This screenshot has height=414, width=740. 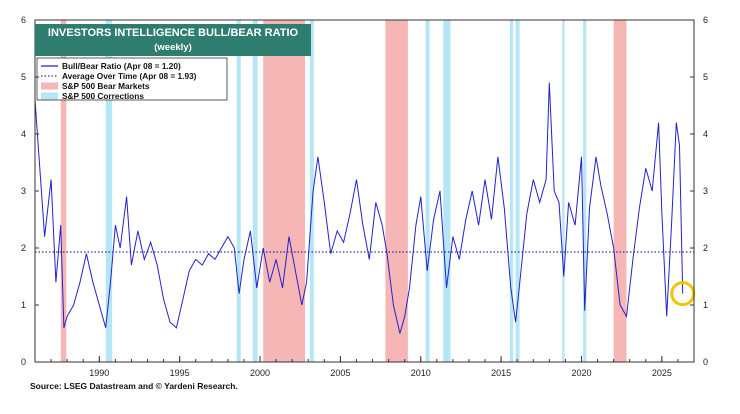 I want to click on y-tick-label-right: 1, so click(x=705, y=305).